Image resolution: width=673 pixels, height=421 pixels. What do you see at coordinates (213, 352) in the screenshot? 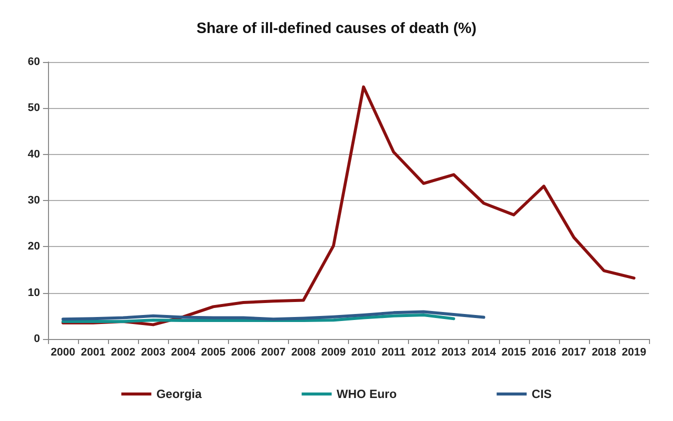
I see `x-tick-label: 2005` at bounding box center [213, 352].